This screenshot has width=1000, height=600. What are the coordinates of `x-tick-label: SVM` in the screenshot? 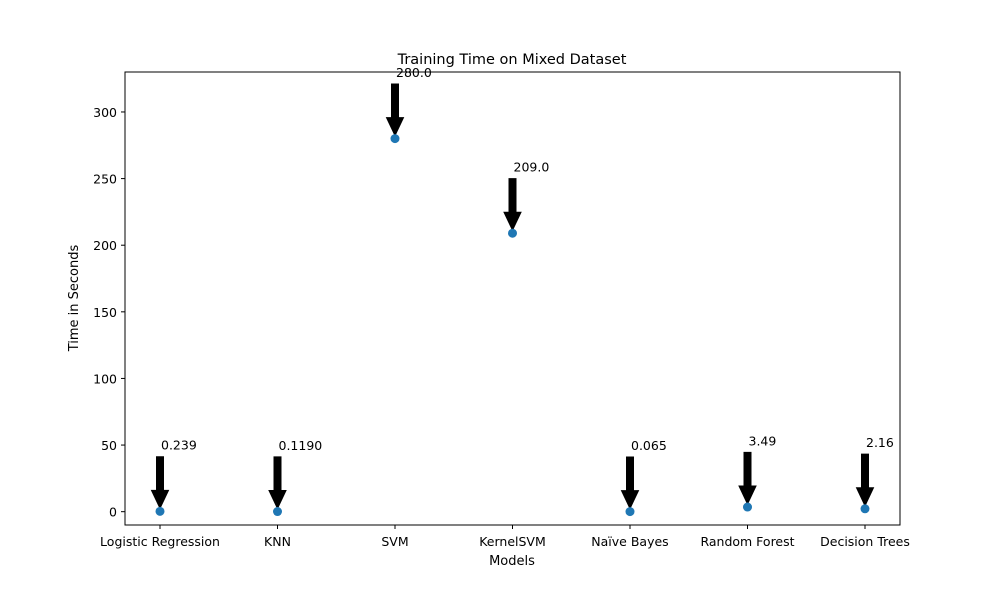 It's located at (394, 541).